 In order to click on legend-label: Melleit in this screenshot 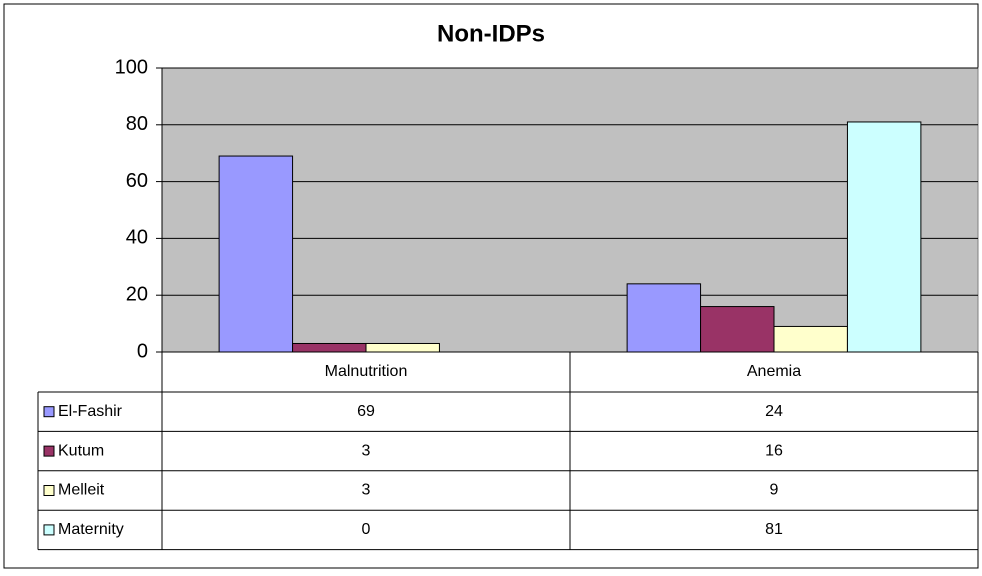, I will do `click(81, 490)`.